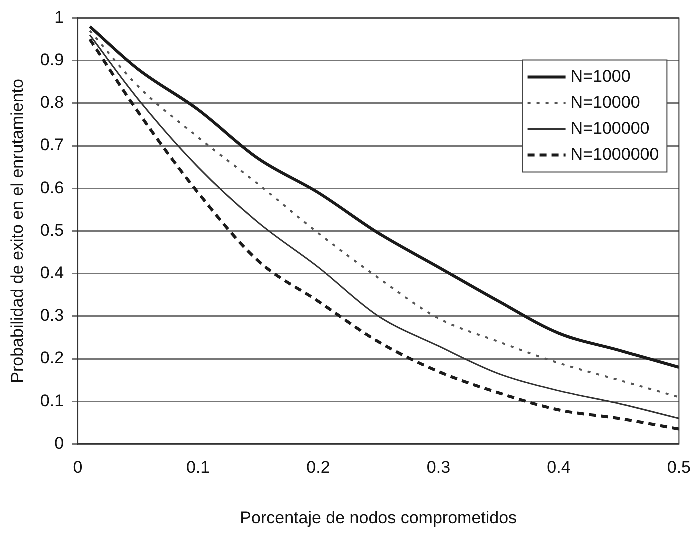  I want to click on x-tick-label: 0.3, so click(438, 468).